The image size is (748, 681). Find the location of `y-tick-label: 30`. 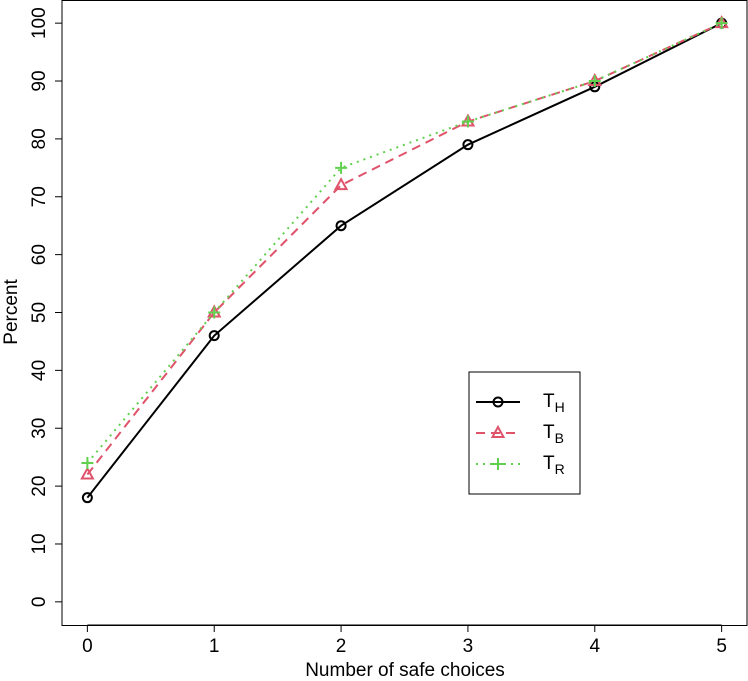

y-tick-label: 30 is located at coordinates (39, 428).